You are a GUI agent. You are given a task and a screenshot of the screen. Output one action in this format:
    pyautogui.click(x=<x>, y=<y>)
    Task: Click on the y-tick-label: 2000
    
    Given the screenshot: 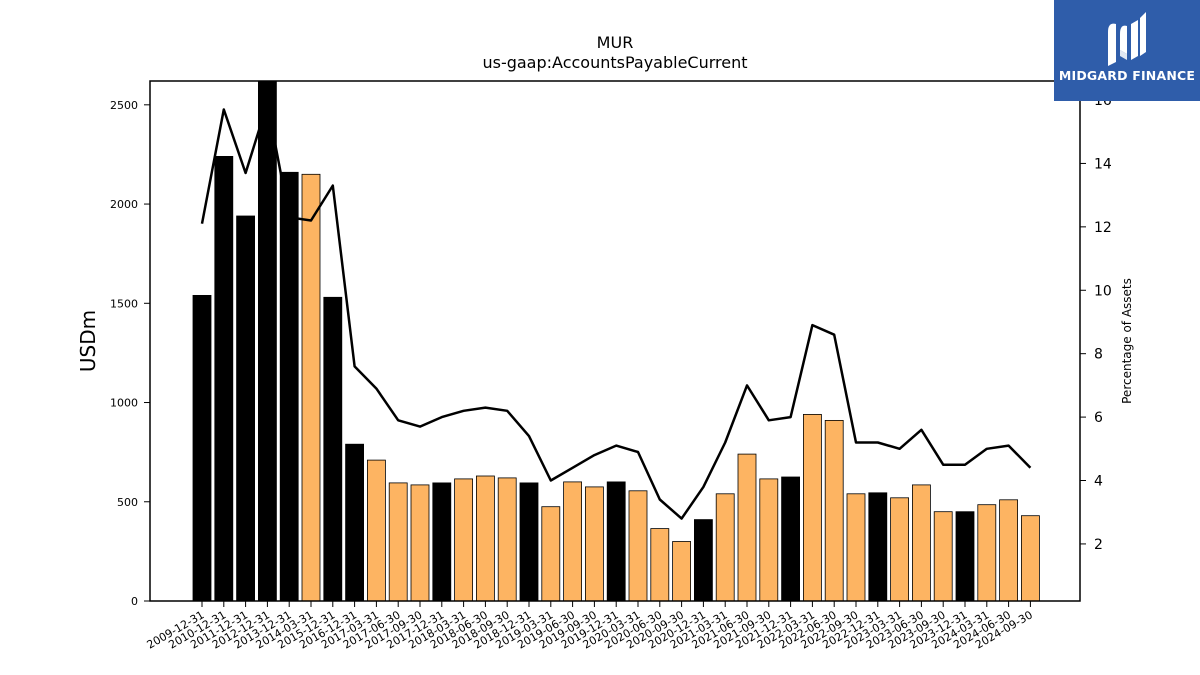 What is the action you would take?
    pyautogui.click(x=124, y=204)
    